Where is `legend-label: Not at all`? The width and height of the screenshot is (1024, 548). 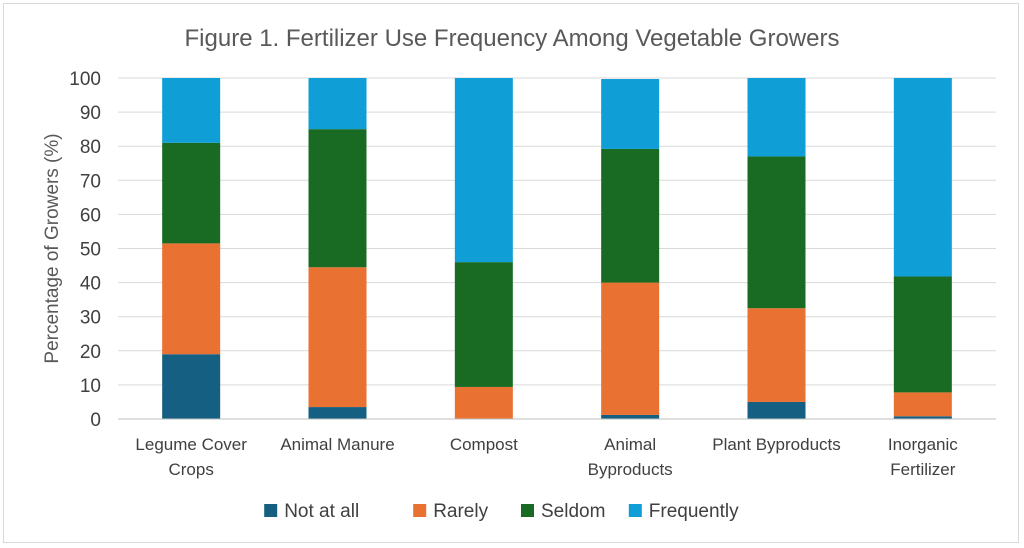
legend-label: Not at all is located at coordinates (321, 511).